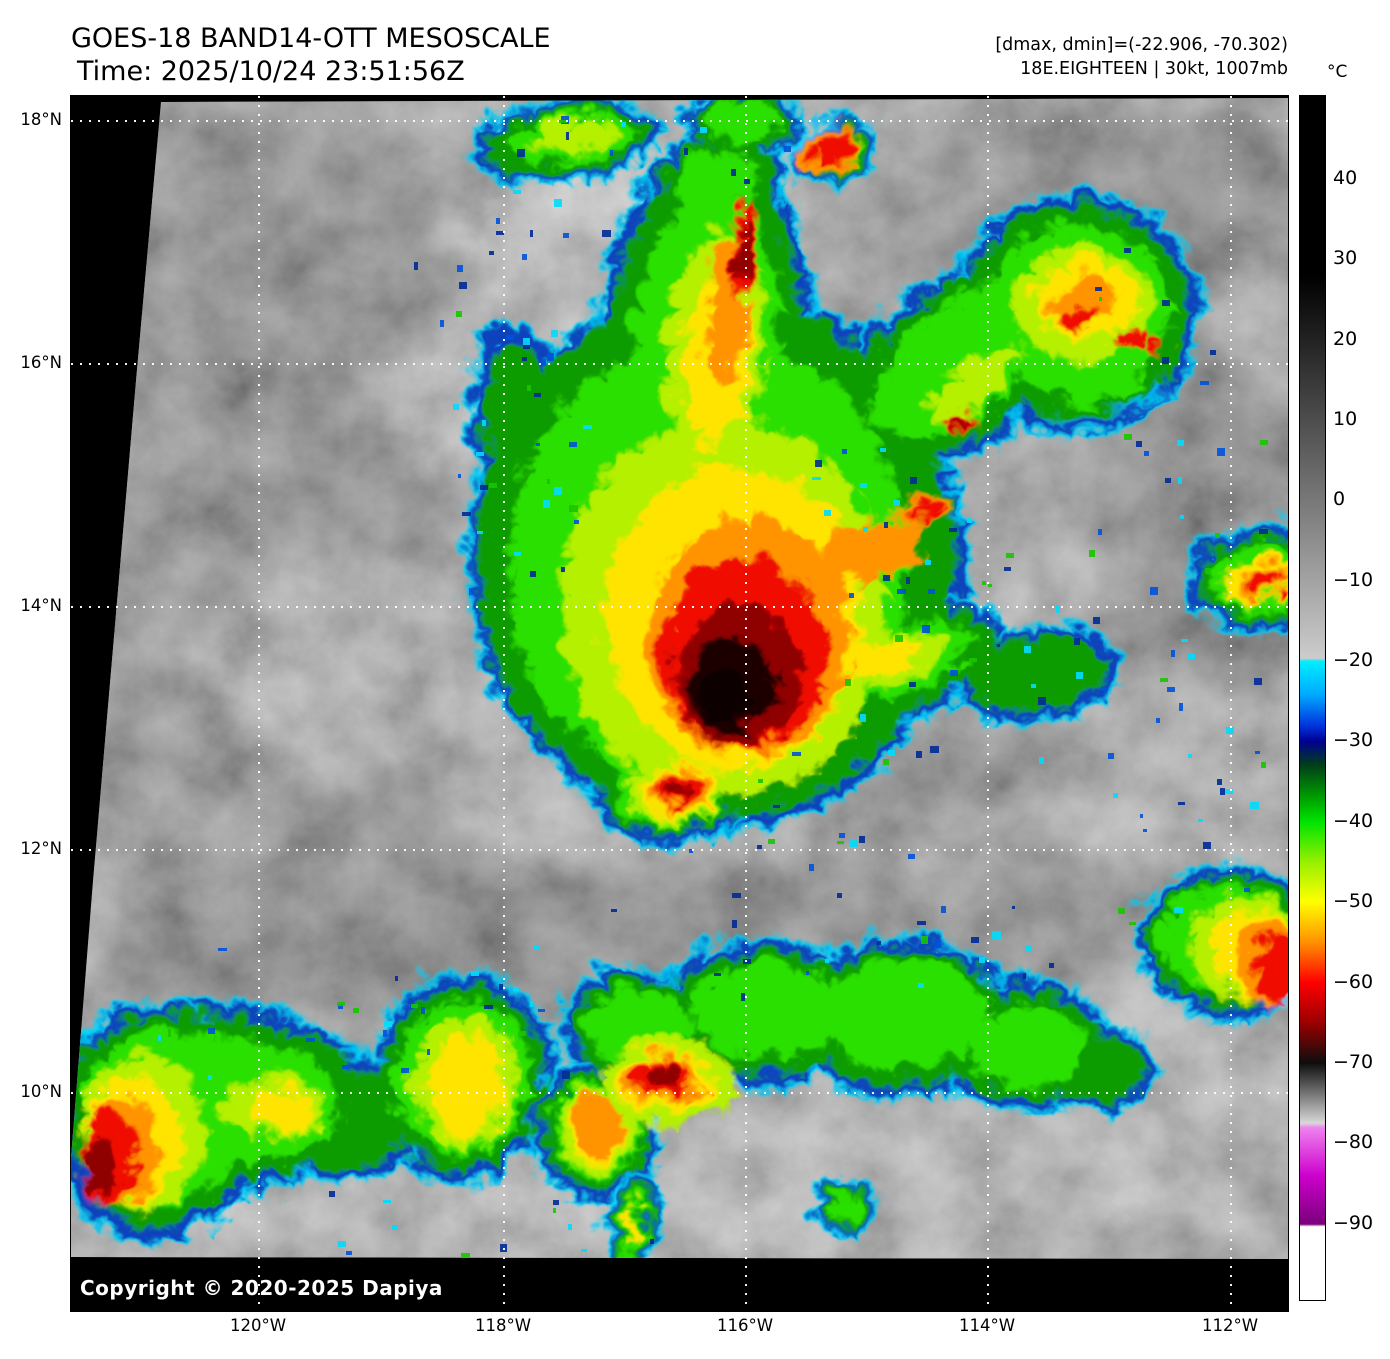  Describe the element at coordinates (1353, 1222) in the screenshot. I see `colorbar-tick-label: −90` at that location.